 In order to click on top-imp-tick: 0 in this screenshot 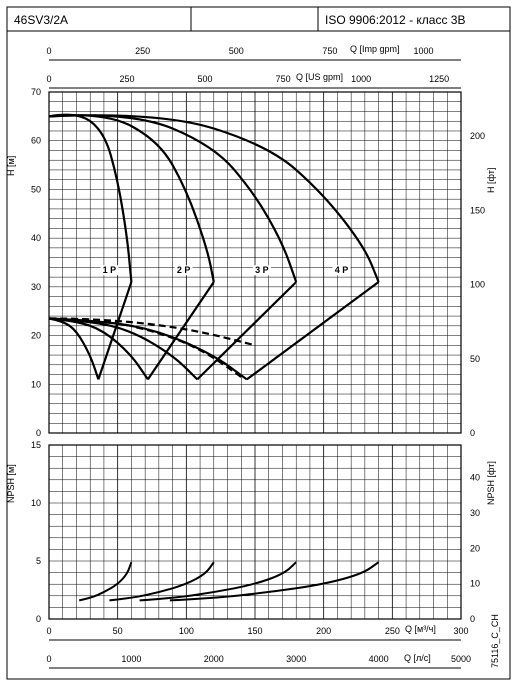, I will do `click(48, 51)`.